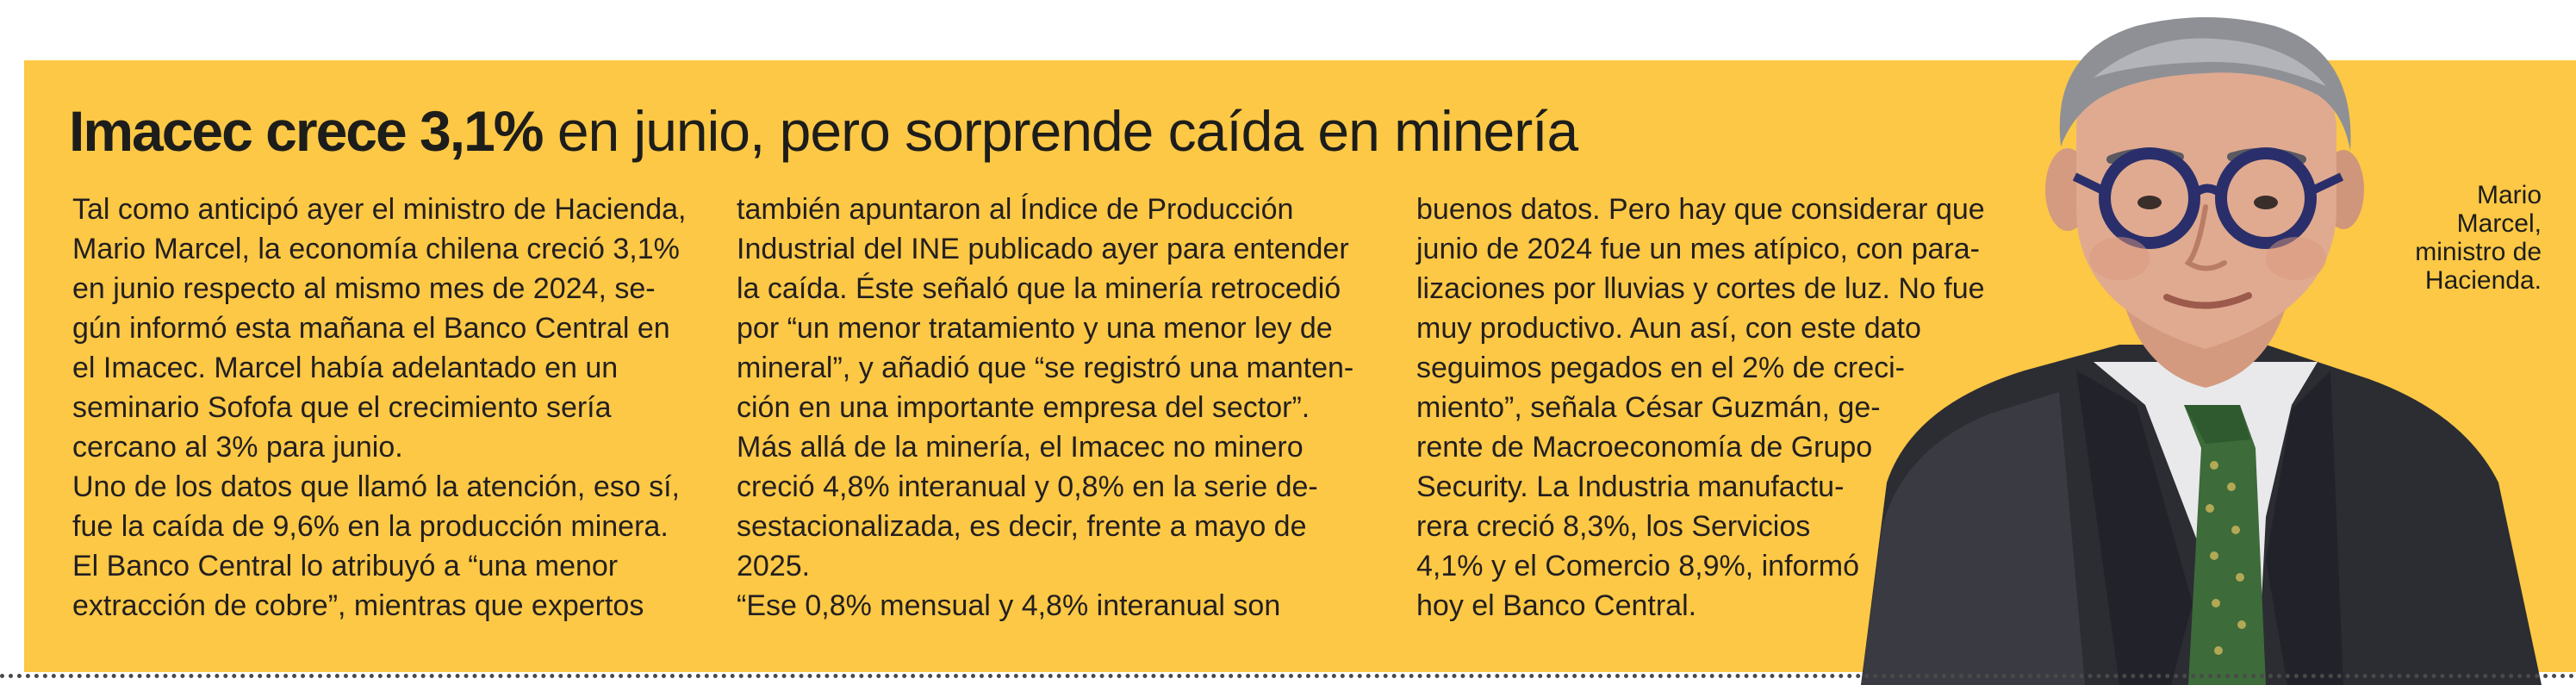 Image resolution: width=2576 pixels, height=685 pixels. Describe the element at coordinates (2483, 280) in the screenshot. I see `caption-line: Hacienda.` at that location.